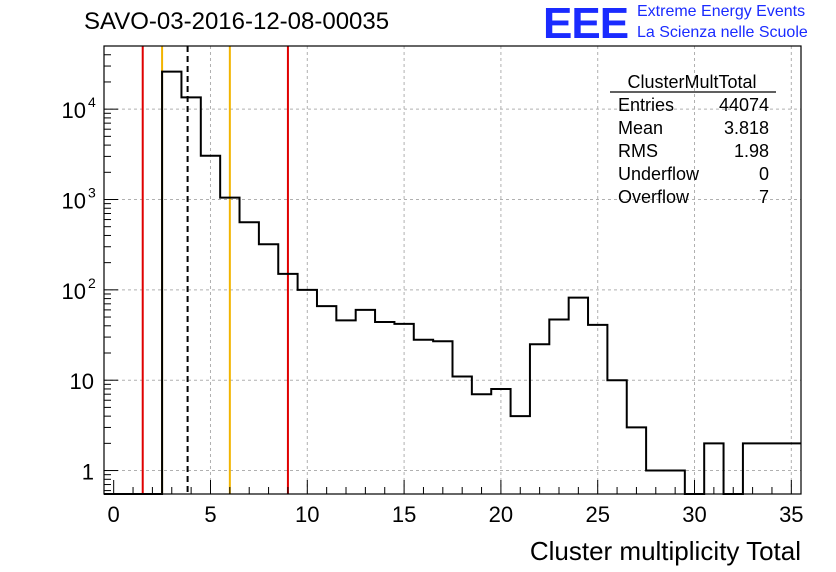  I want to click on x-tick-label: 5, so click(210, 514).